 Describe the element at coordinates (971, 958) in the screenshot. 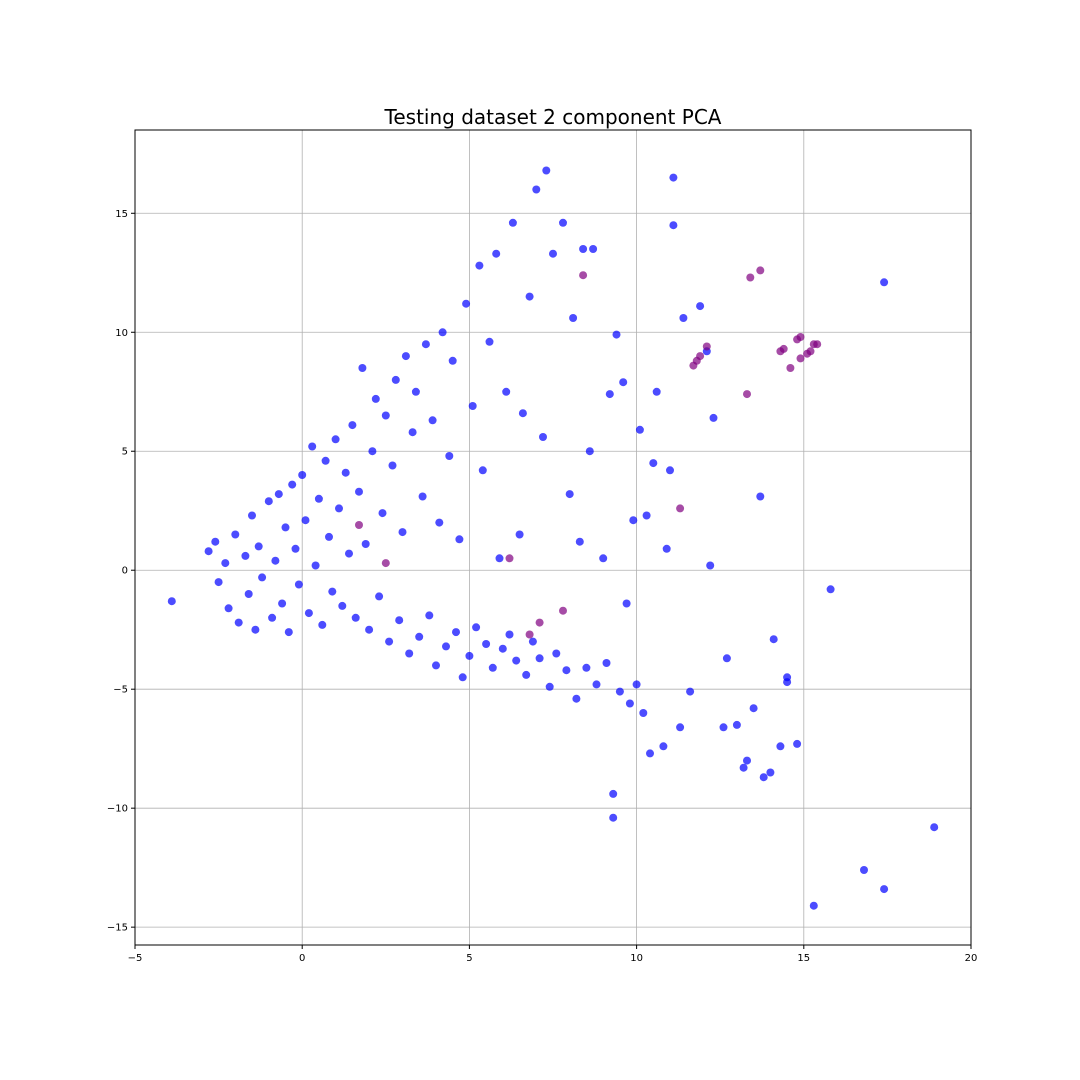

I see `x-tick-label: 20` at that location.